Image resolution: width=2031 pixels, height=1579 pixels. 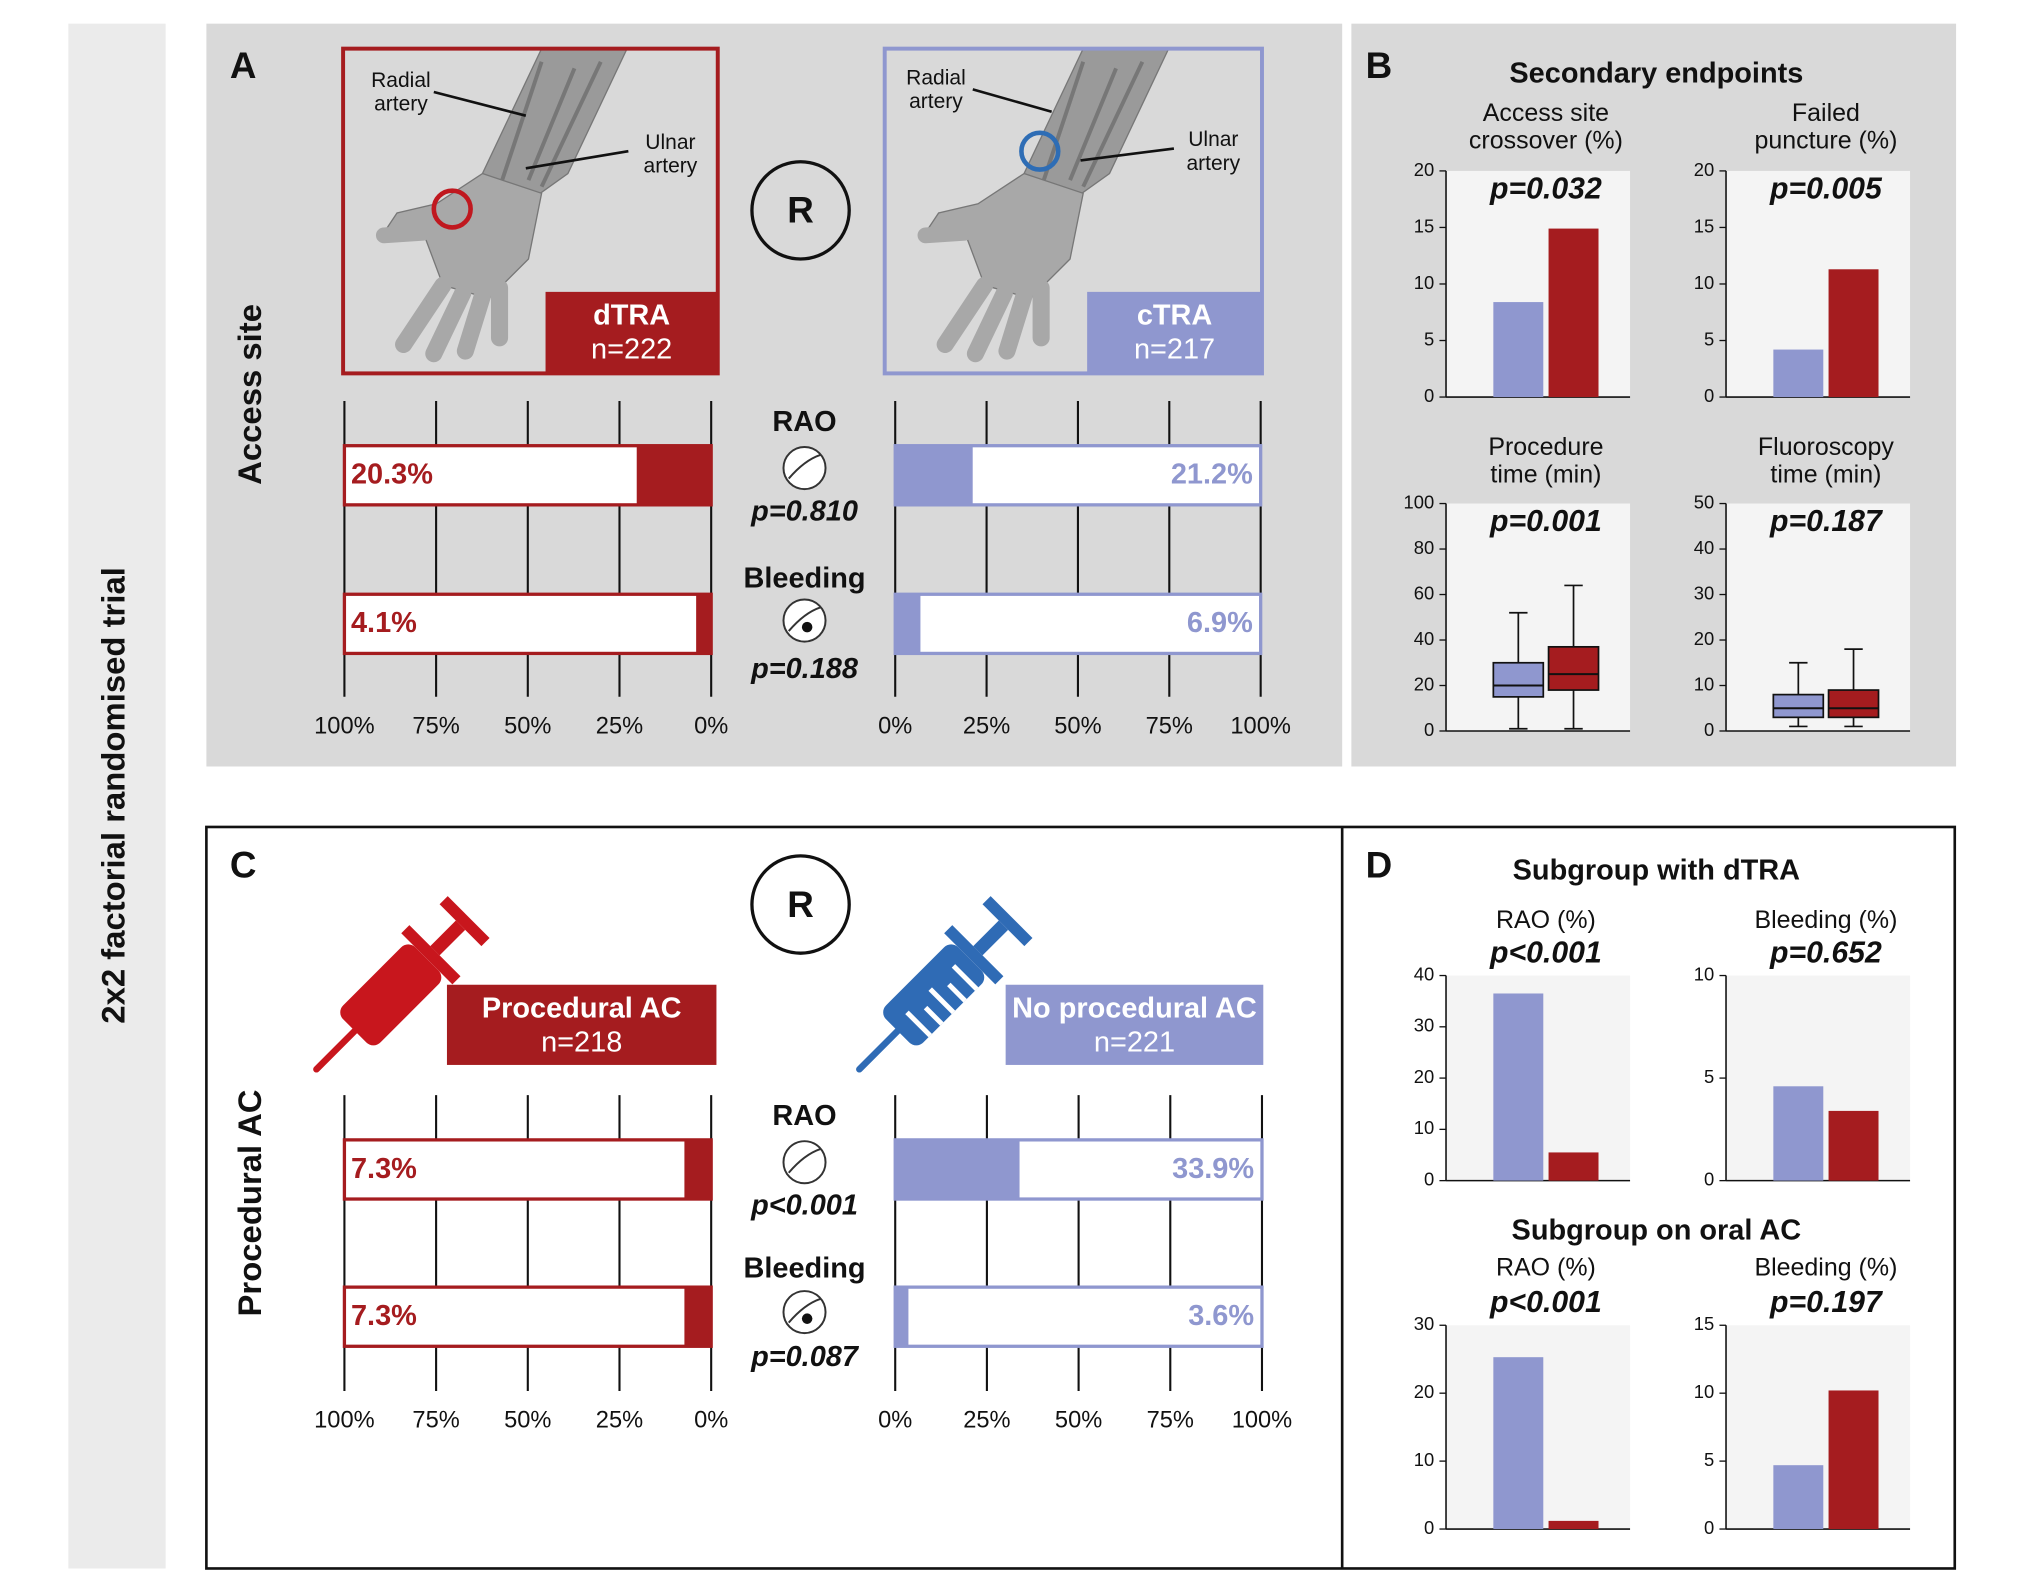 What do you see at coordinates (1213, 1169) in the screenshot?
I see `value-label: 33.9%` at bounding box center [1213, 1169].